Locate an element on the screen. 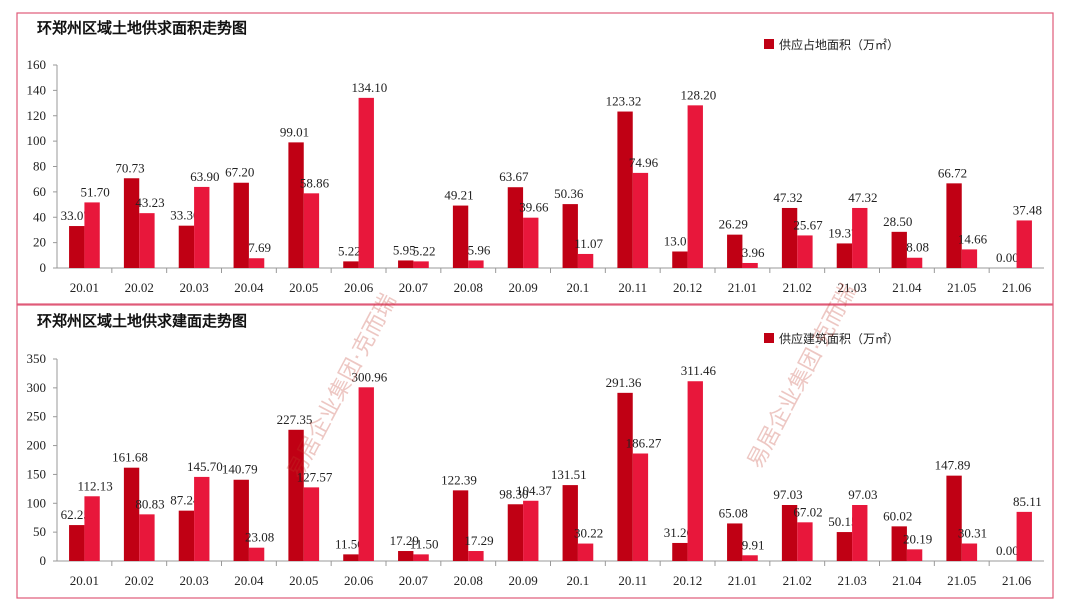 The image size is (1080, 608). x-tick-label: 21.05 is located at coordinates (961, 580).